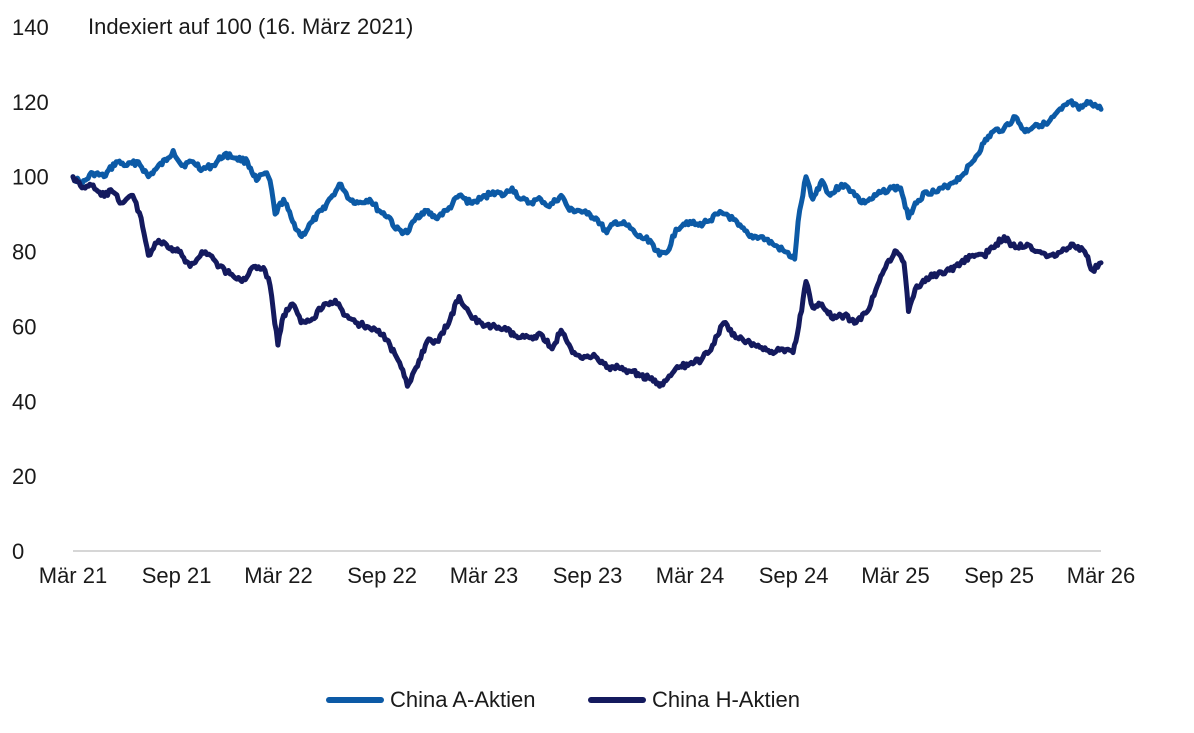 This screenshot has height=733, width=1194. I want to click on y-tick-label-20: 20, so click(24, 476).